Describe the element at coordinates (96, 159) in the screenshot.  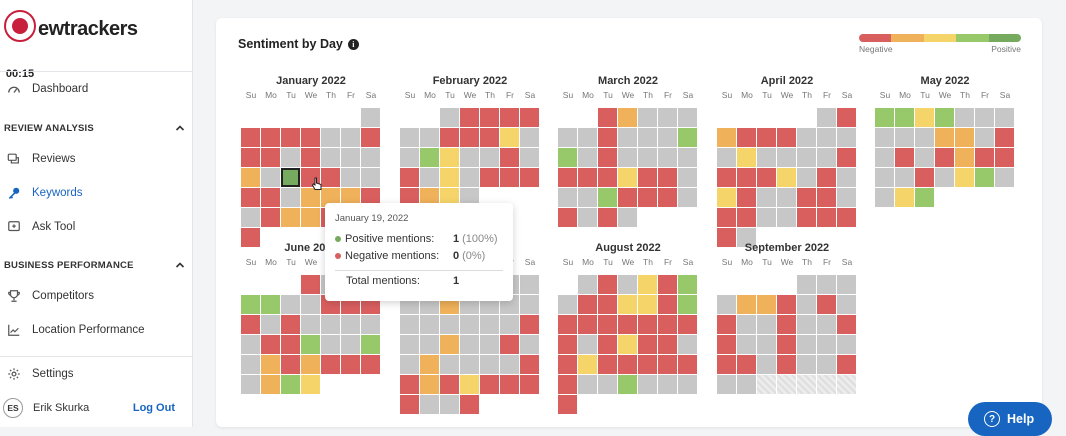
I see `sidebar-item-reviews: Reviews` at that location.